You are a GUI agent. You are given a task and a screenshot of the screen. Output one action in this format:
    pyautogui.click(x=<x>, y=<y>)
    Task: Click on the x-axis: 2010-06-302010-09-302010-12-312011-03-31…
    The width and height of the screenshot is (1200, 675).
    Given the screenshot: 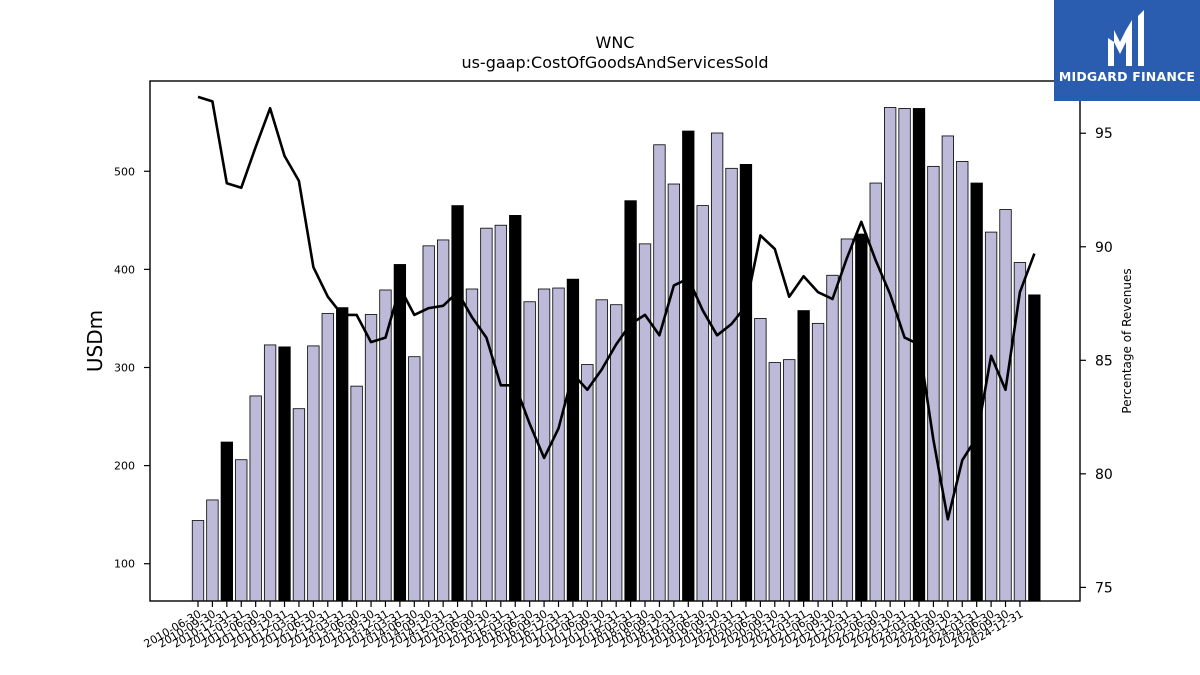 What is the action you would take?
    pyautogui.click(x=583, y=626)
    